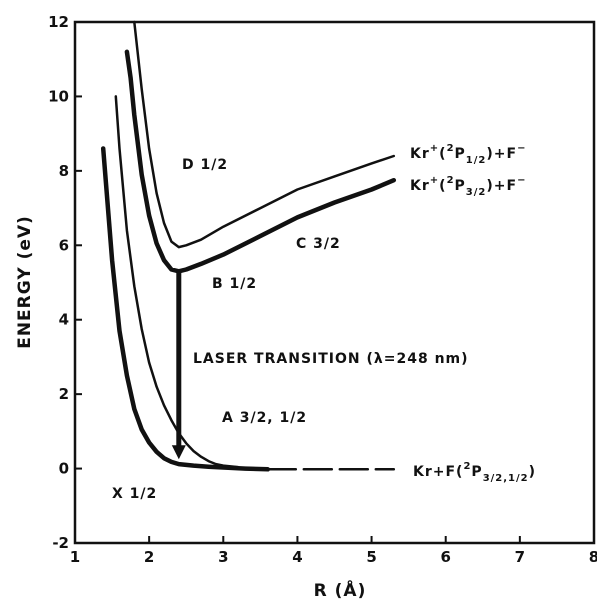 The width and height of the screenshot is (597, 606). Describe the element at coordinates (331, 359) in the screenshot. I see `label-laser-transition: LASER TRANSITION (λ=248 nm)` at that location.